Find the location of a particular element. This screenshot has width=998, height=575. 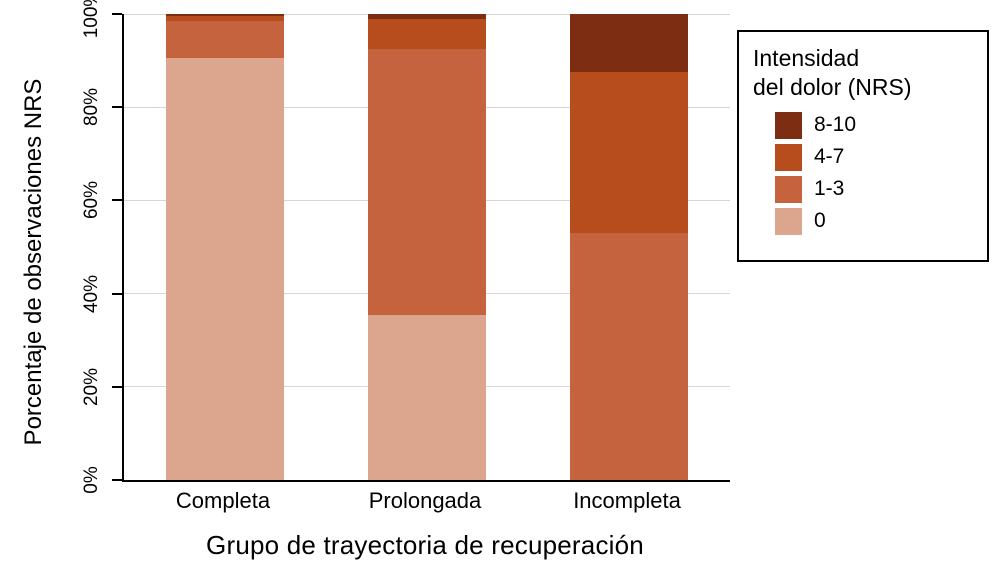

y-tick-label: 100% is located at coordinates (91, 19).